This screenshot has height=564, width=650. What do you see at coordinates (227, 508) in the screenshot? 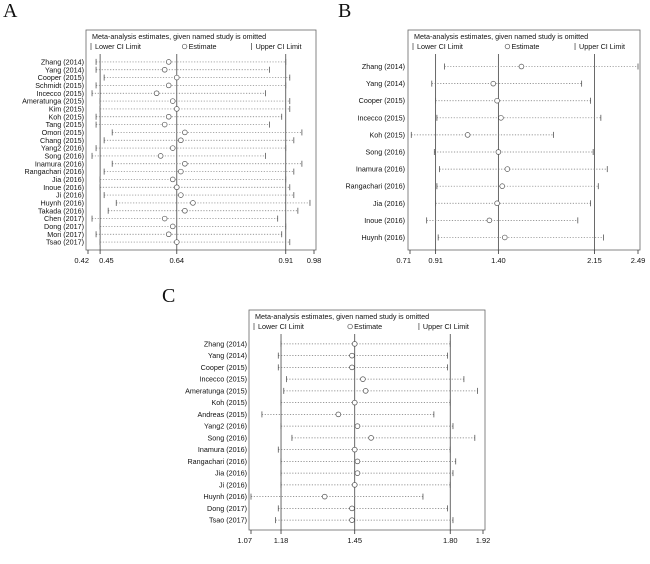
I see `study-label-c: Dong (2017)` at bounding box center [227, 508].